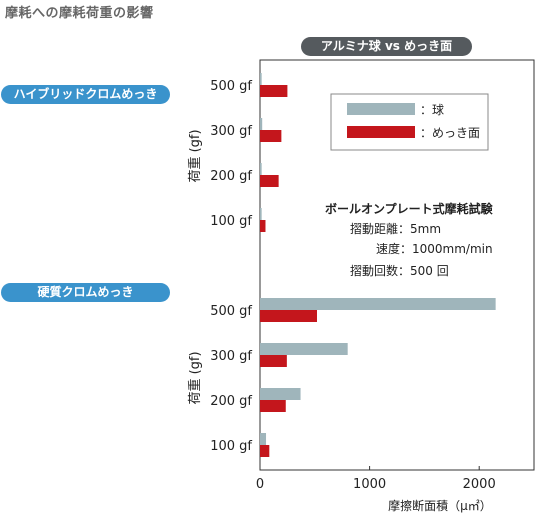  Describe the element at coordinates (260, 484) in the screenshot. I see `x-tick-0: 0` at that location.